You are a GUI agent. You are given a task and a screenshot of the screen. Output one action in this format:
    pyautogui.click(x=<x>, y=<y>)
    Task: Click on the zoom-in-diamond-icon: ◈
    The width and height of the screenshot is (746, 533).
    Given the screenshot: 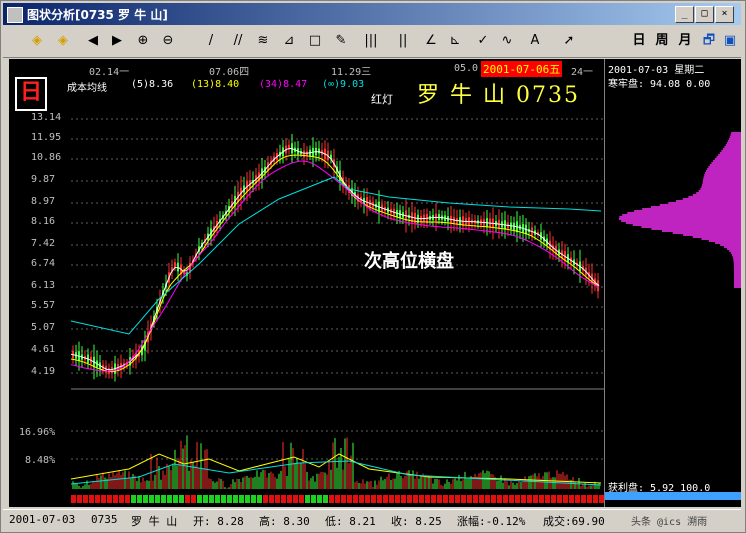 What is the action you would take?
    pyautogui.click(x=37, y=40)
    